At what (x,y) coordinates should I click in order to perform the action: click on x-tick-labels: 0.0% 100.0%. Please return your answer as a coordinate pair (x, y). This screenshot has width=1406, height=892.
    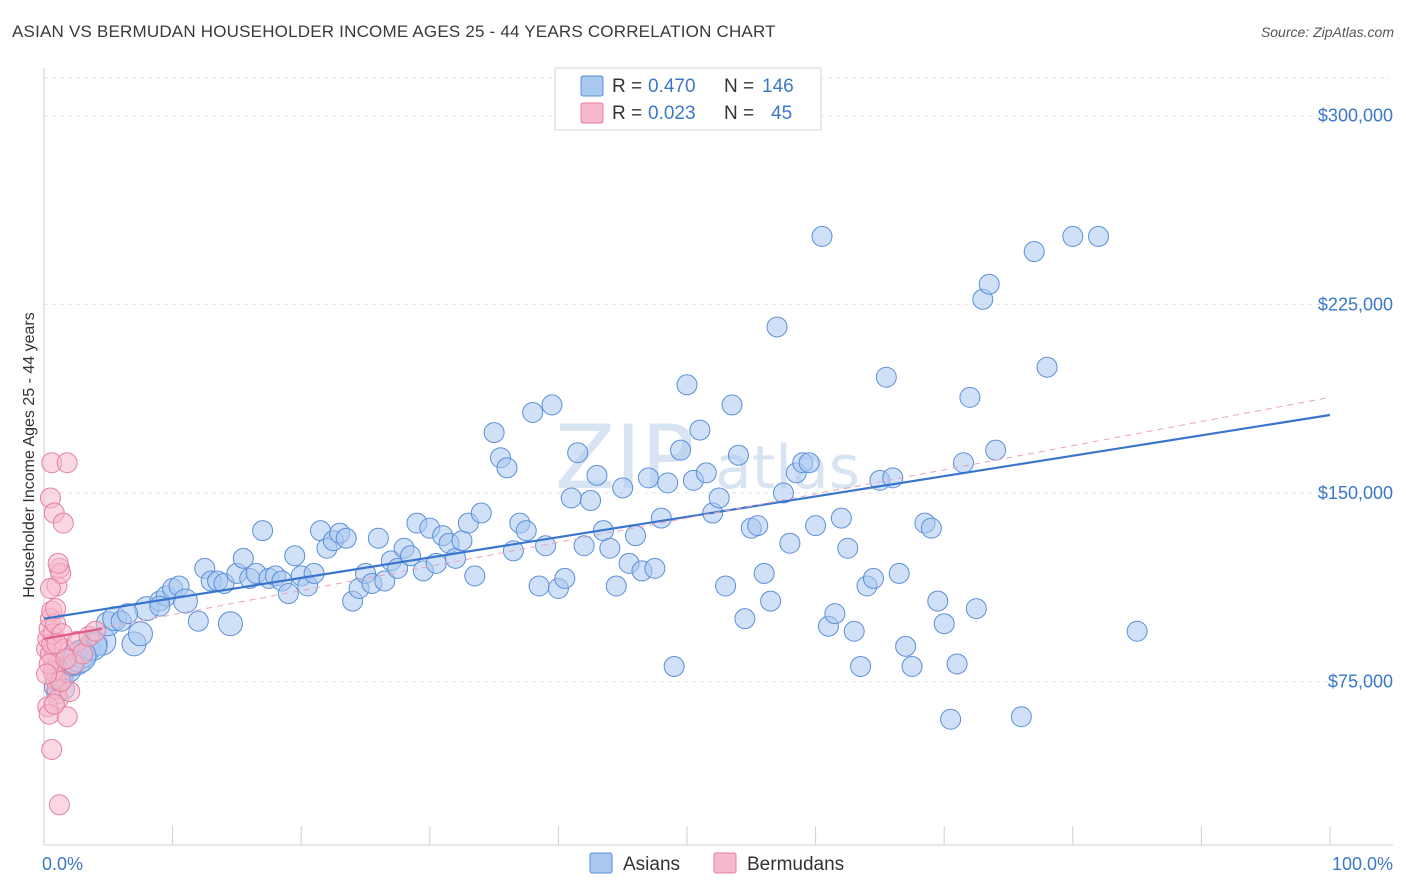
    Looking at the image, I should click on (717, 864).